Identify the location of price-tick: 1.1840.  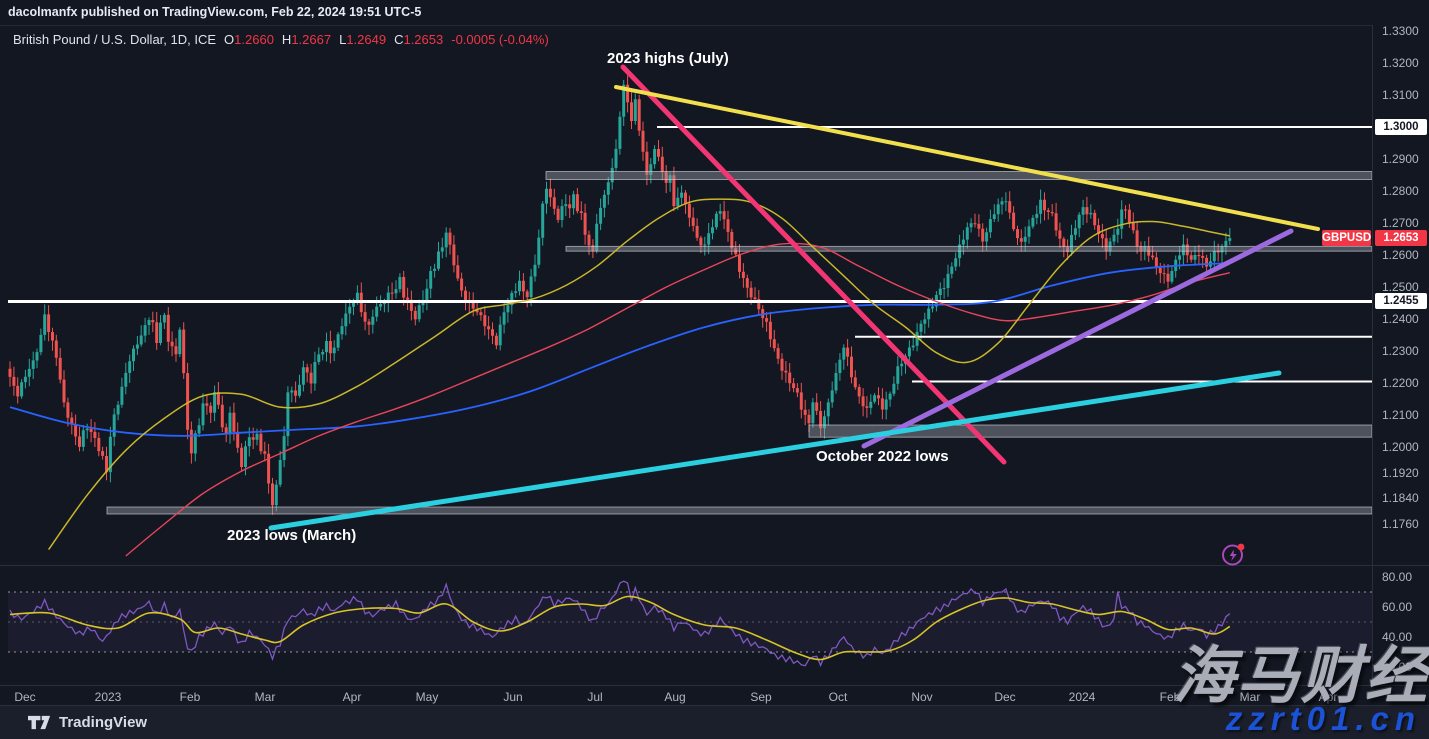
(1400, 498).